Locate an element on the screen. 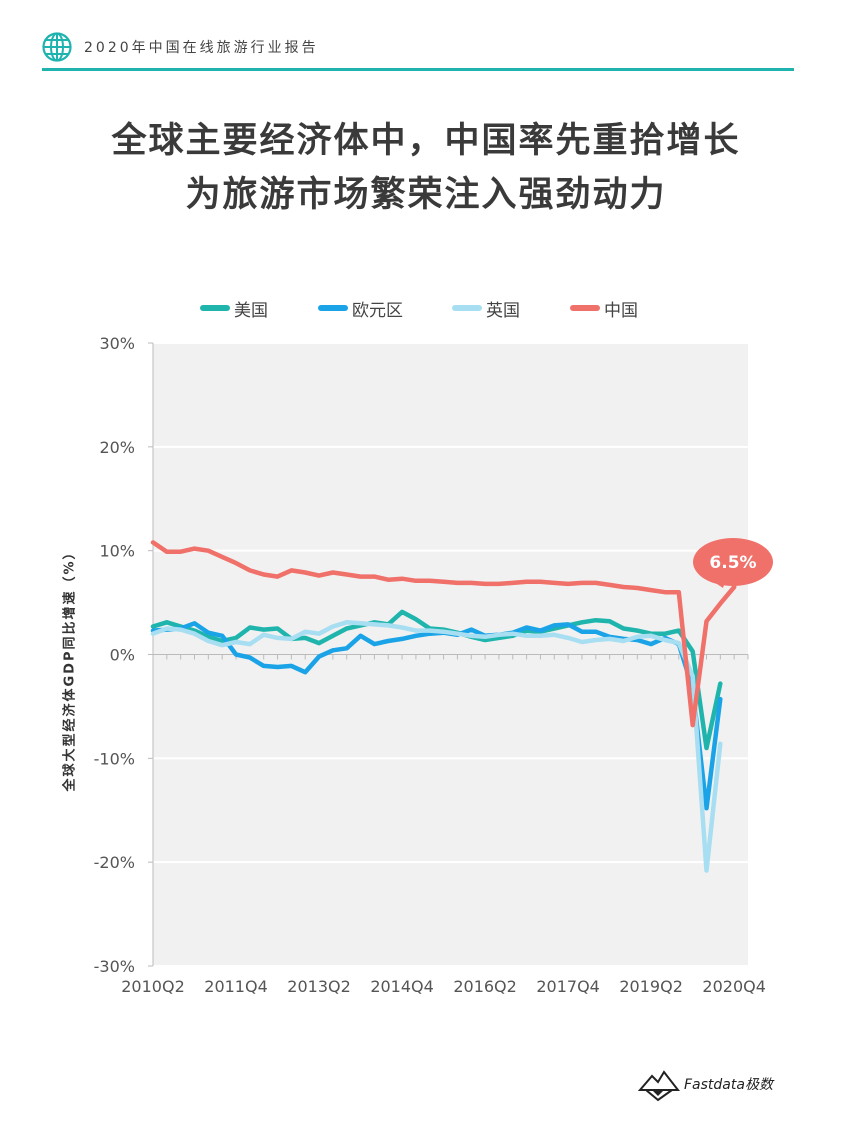 The height and width of the screenshot is (1136, 852). series-line-英国 is located at coordinates (436, 746).